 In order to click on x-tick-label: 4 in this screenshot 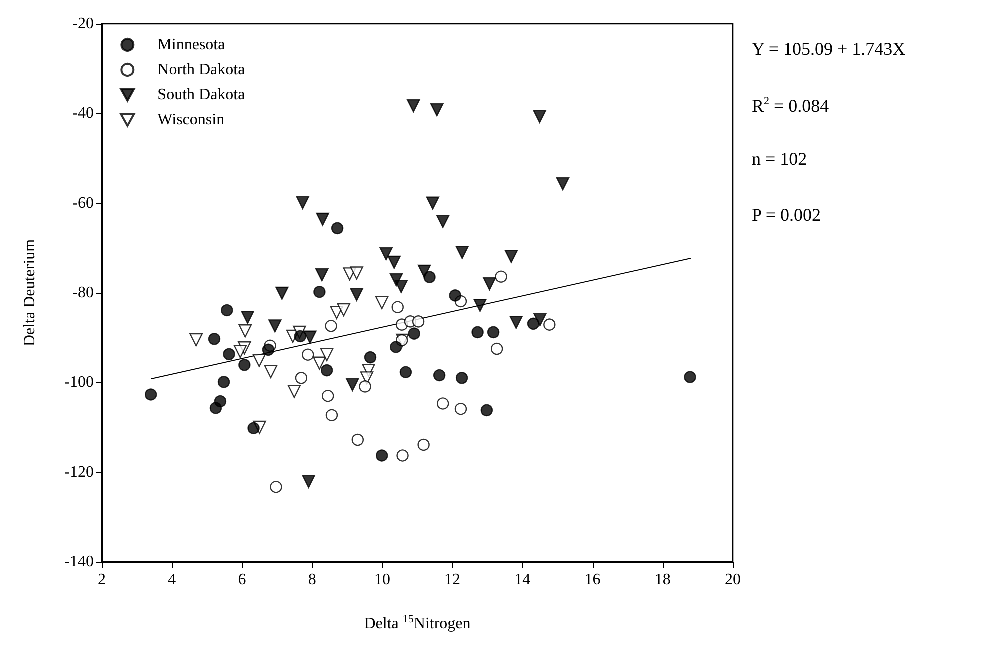, I will do `click(172, 580)`.